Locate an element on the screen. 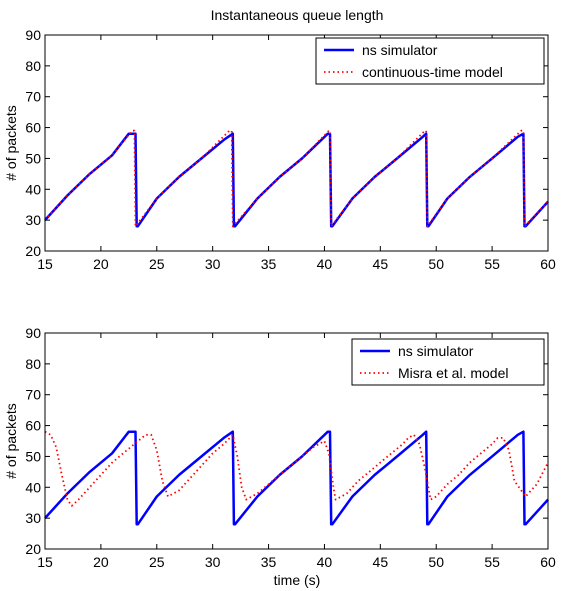  series-line-continuous-time-model is located at coordinates (296, 178).